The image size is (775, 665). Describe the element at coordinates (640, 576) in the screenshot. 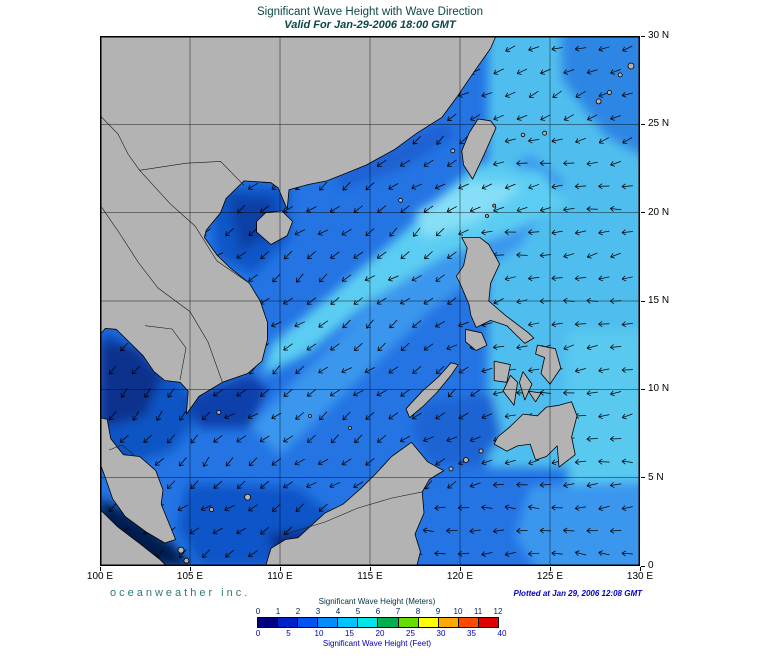

I see `lon-label: 130 E` at that location.